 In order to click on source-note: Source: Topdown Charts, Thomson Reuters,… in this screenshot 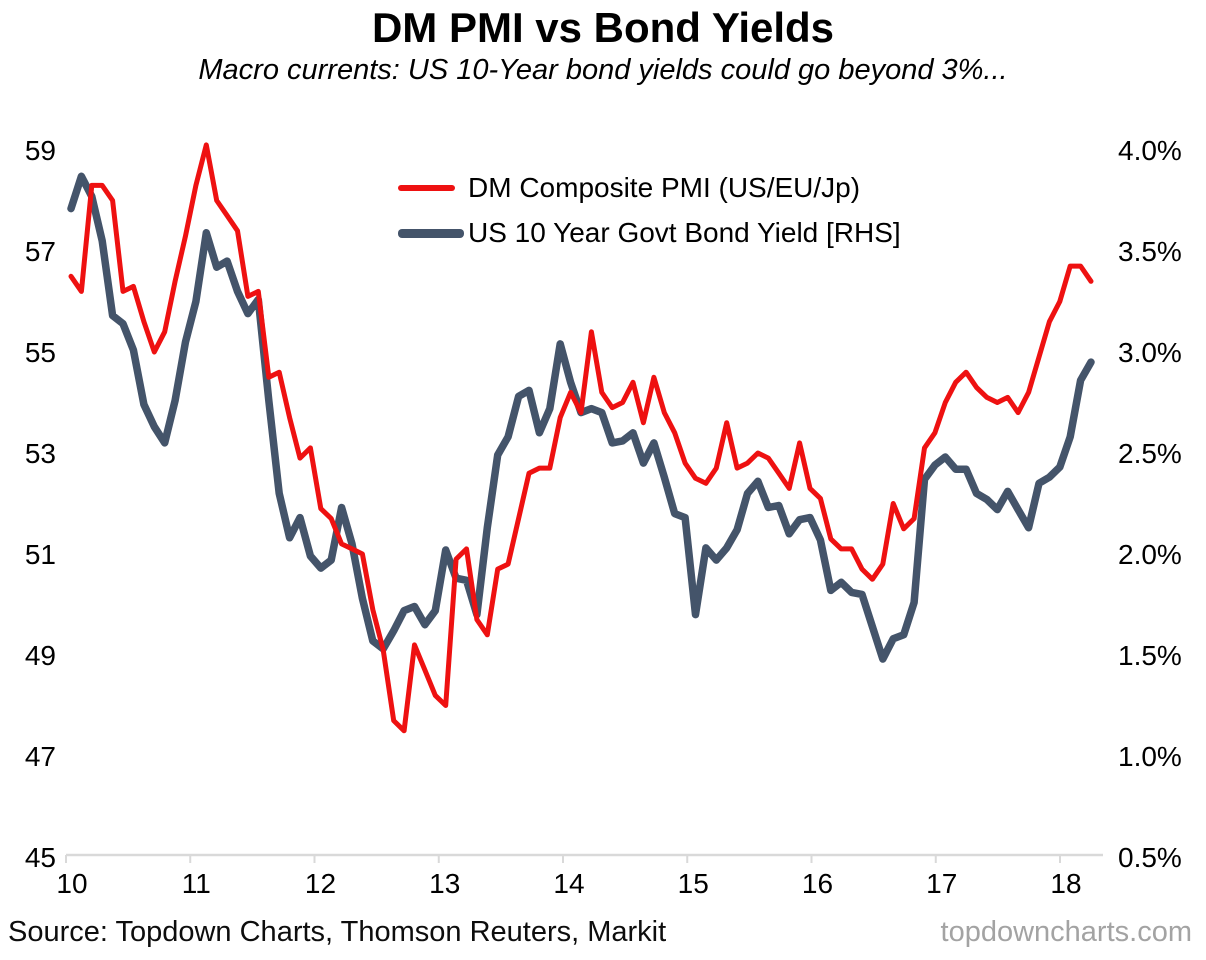, I will do `click(337, 932)`.